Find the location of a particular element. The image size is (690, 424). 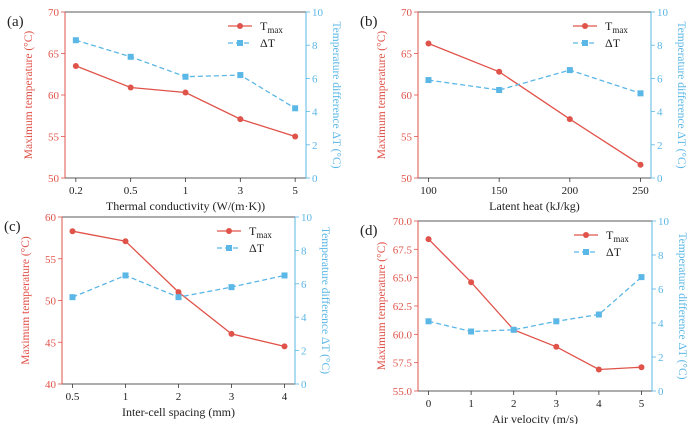

left-y-tick-label: 70.0 is located at coordinates (403, 222).